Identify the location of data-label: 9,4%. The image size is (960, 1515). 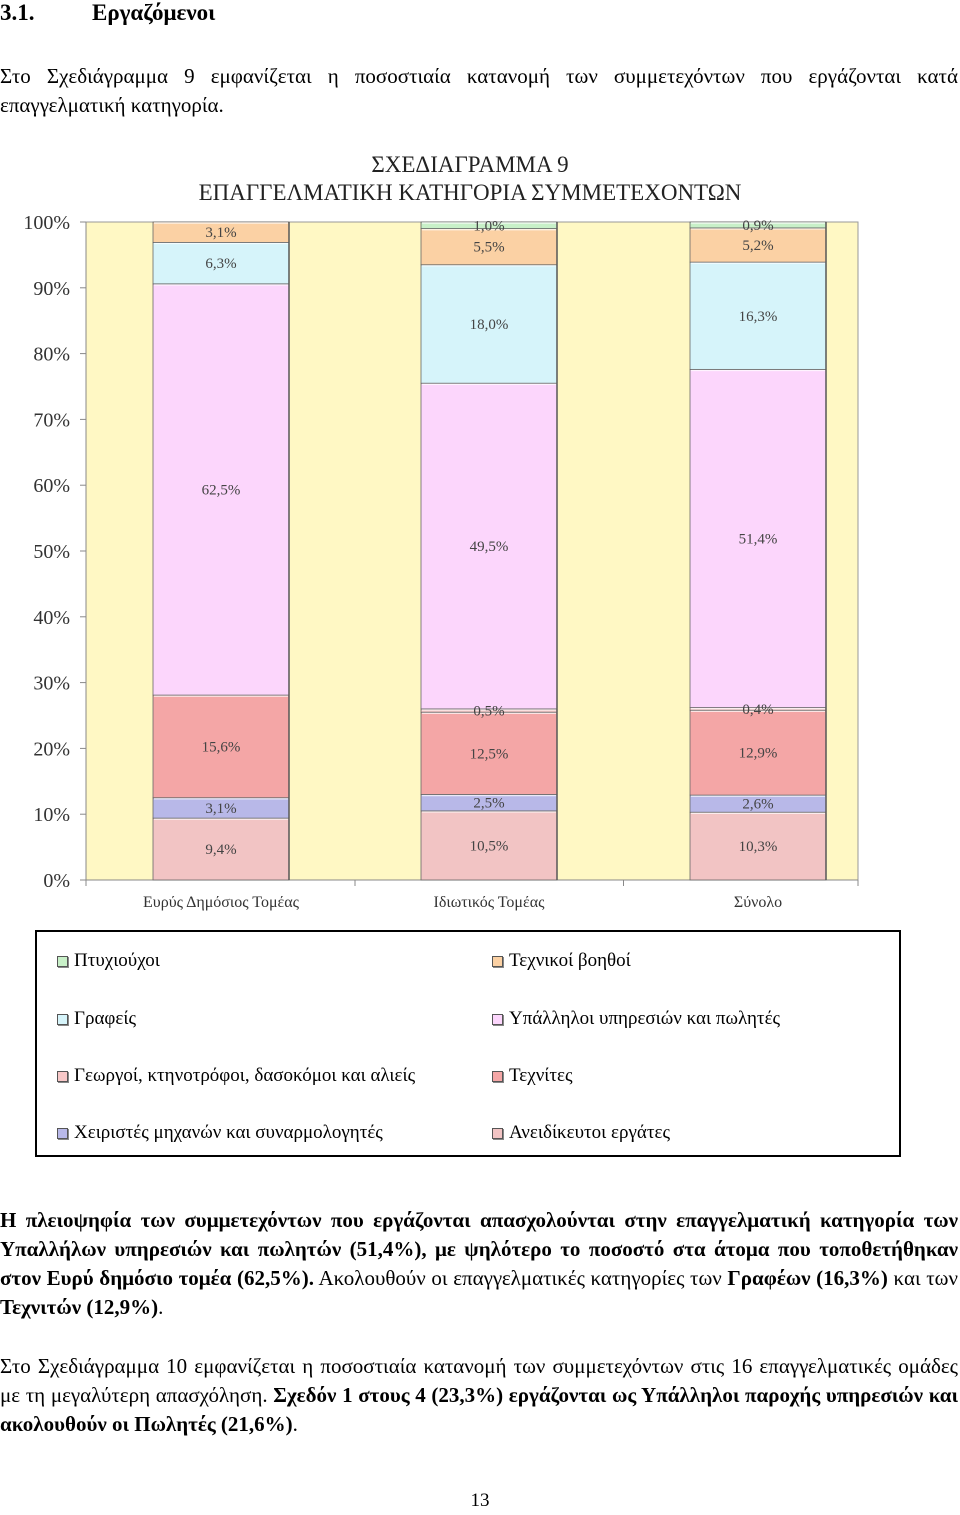
(220, 850).